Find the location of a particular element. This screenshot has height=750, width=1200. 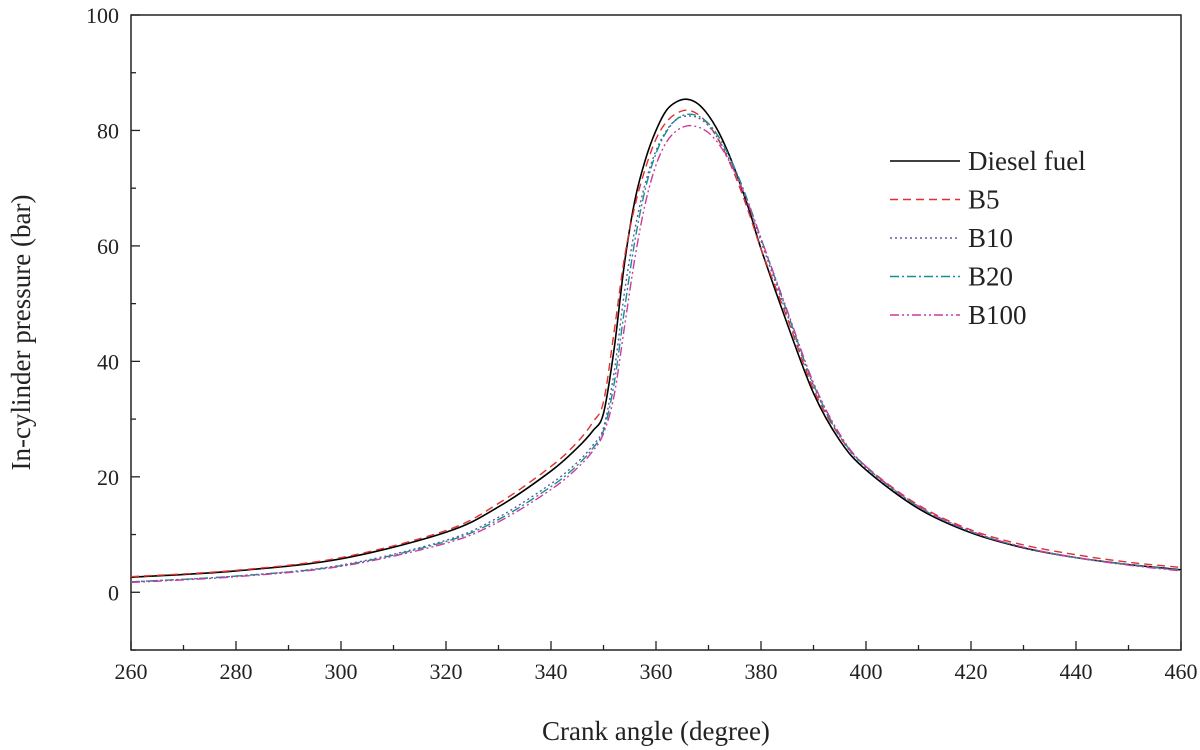

legend: Diesel fuel B5 B10 B20 B100 is located at coordinates (988, 238).